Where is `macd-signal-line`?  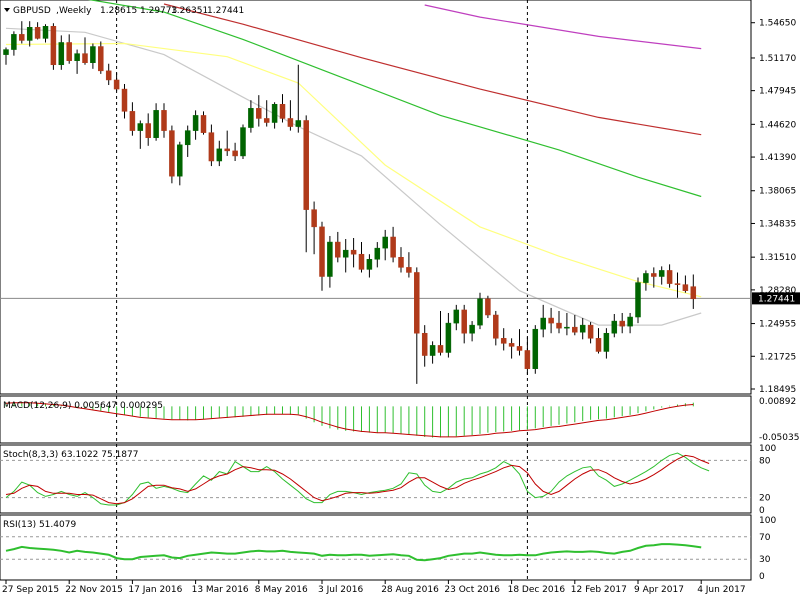 macd-signal-line is located at coordinates (349, 420).